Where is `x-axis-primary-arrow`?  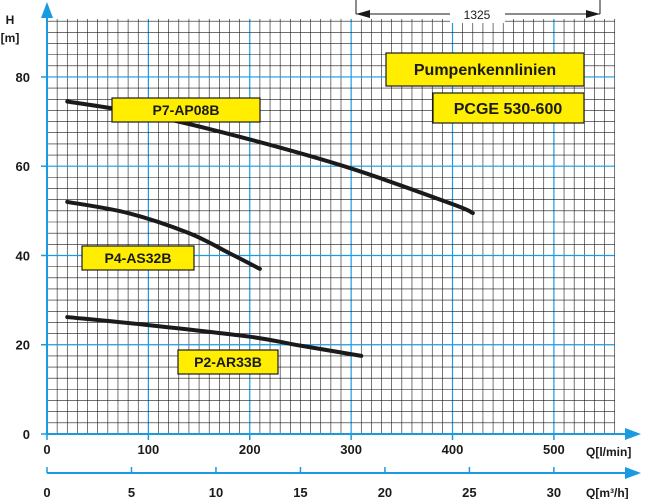
x-axis-primary-arrow is located at coordinates (633, 434).